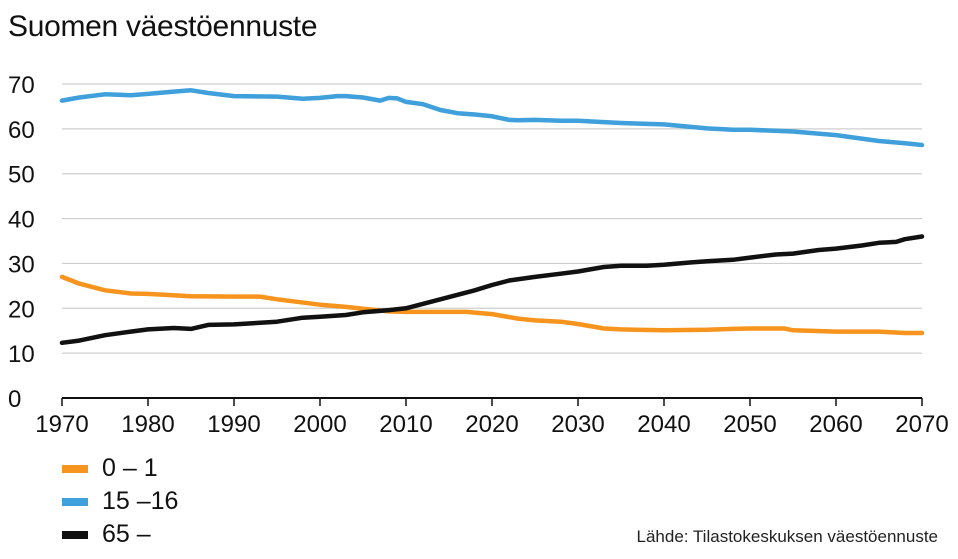 This screenshot has height=559, width=958. I want to click on x-tick-label: 2030, so click(577, 424).